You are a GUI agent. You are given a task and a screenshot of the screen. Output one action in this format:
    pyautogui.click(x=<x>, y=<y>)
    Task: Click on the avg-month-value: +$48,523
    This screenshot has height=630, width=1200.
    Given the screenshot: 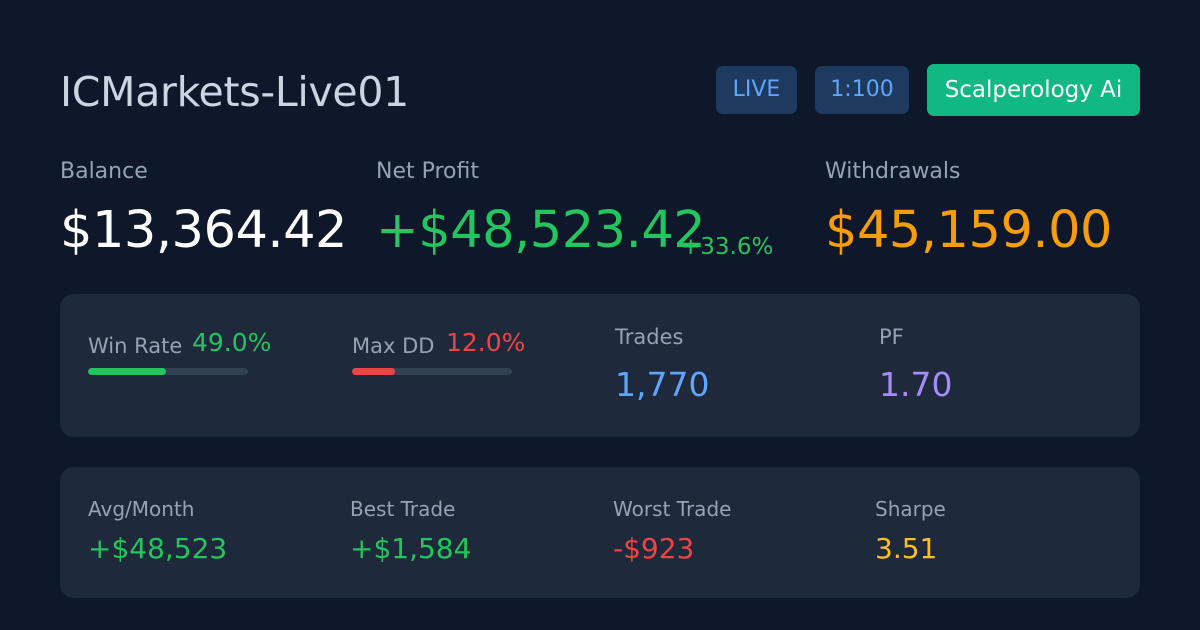 What is the action you would take?
    pyautogui.click(x=158, y=548)
    